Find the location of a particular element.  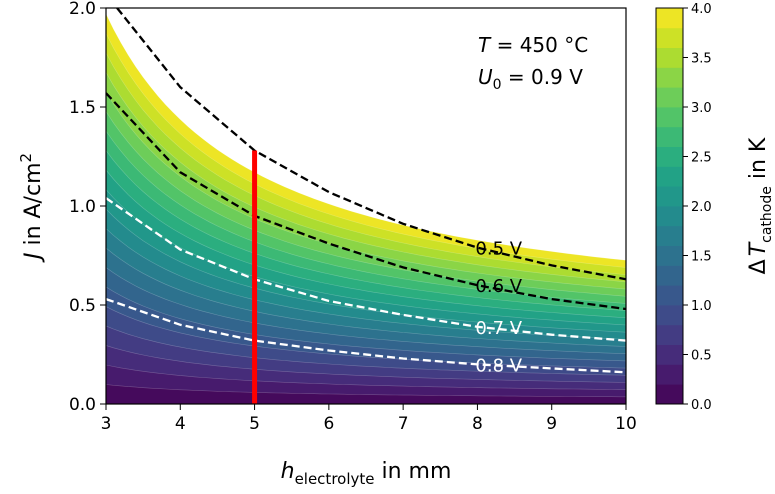

contour-band is located at coordinates (366, 394).